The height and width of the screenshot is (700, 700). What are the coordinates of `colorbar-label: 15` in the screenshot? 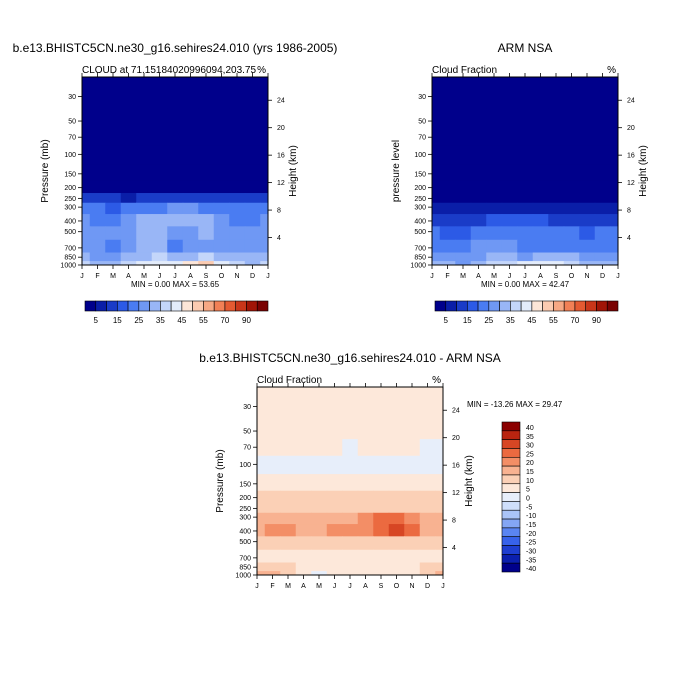 It's located at (530, 472).